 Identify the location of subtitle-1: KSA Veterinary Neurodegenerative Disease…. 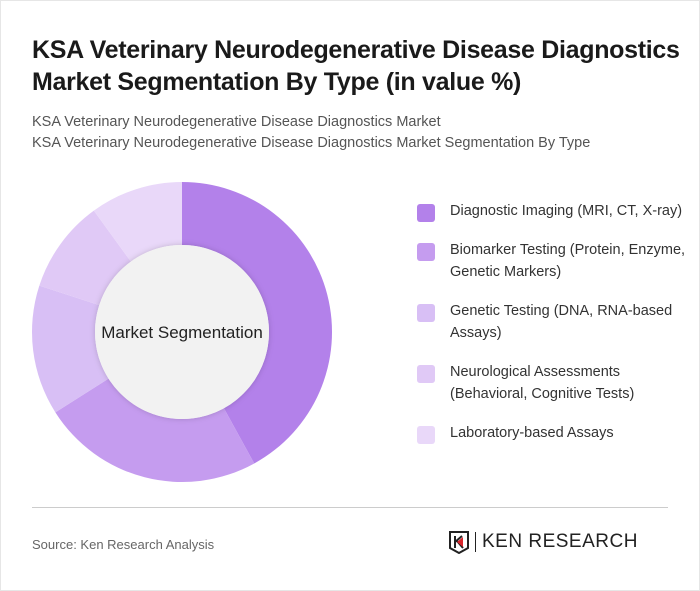
(236, 122).